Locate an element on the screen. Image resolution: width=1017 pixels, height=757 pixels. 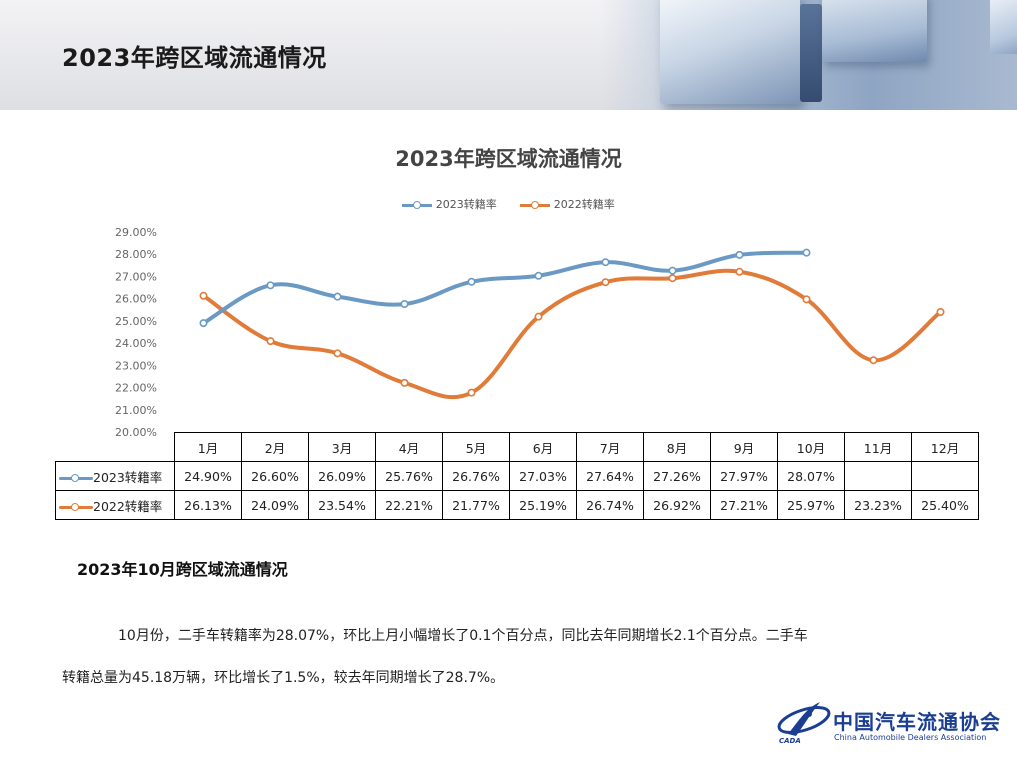
legend-label-2022: 2022转籍率 is located at coordinates (584, 204).